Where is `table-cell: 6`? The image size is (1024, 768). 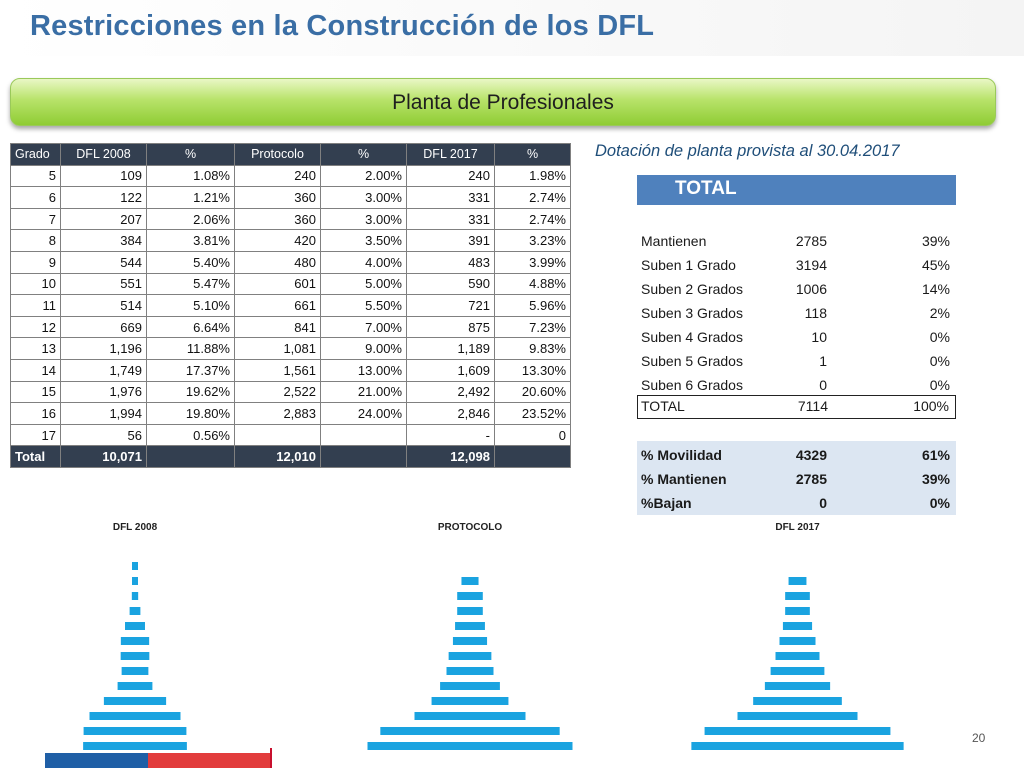 table-cell: 6 is located at coordinates (35, 197).